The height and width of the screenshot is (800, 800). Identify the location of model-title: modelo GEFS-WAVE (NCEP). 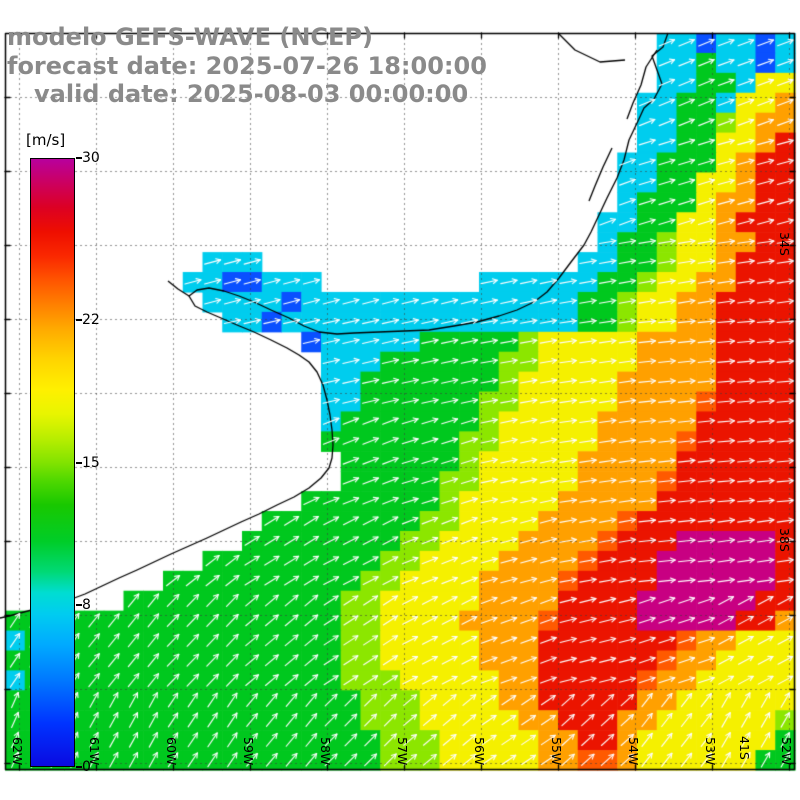
(190, 37).